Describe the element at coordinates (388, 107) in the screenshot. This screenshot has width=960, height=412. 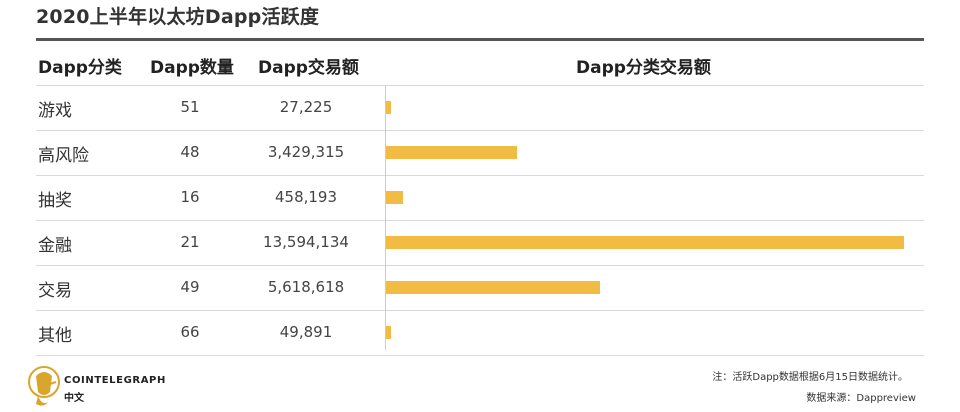
I see `bar-游戏` at that location.